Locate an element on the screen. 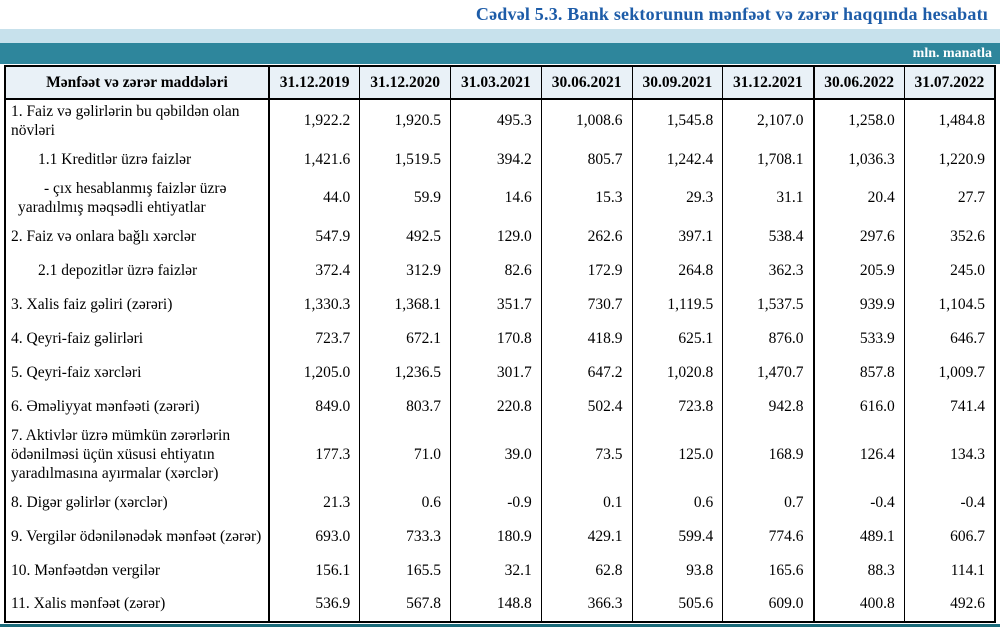  value-cell: 397.1 is located at coordinates (677, 236).